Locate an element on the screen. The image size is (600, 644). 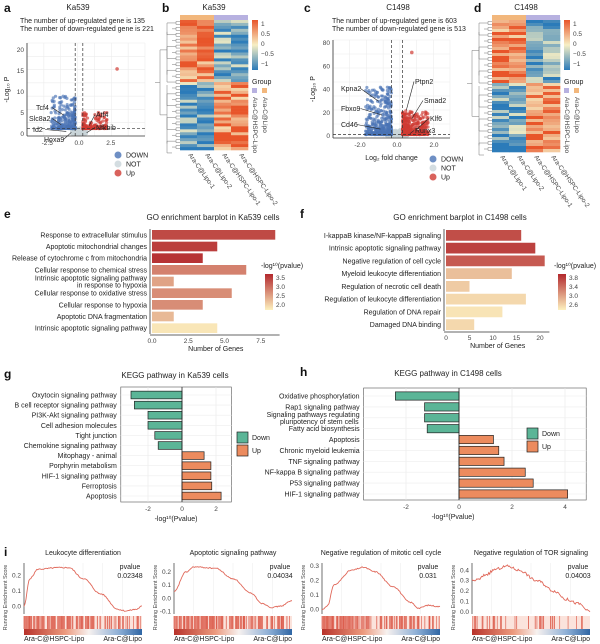
group-legend-swatch is located at coordinates (254, 90).